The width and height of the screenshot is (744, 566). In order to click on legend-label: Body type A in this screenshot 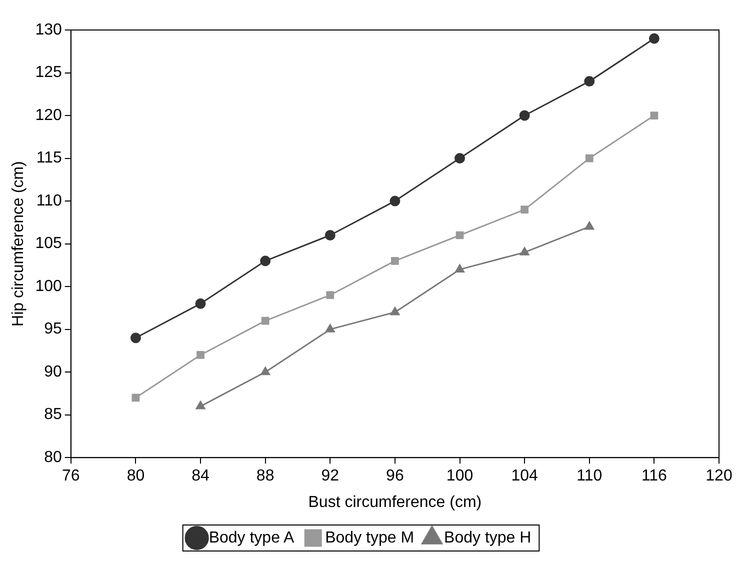, I will do `click(251, 537)`.